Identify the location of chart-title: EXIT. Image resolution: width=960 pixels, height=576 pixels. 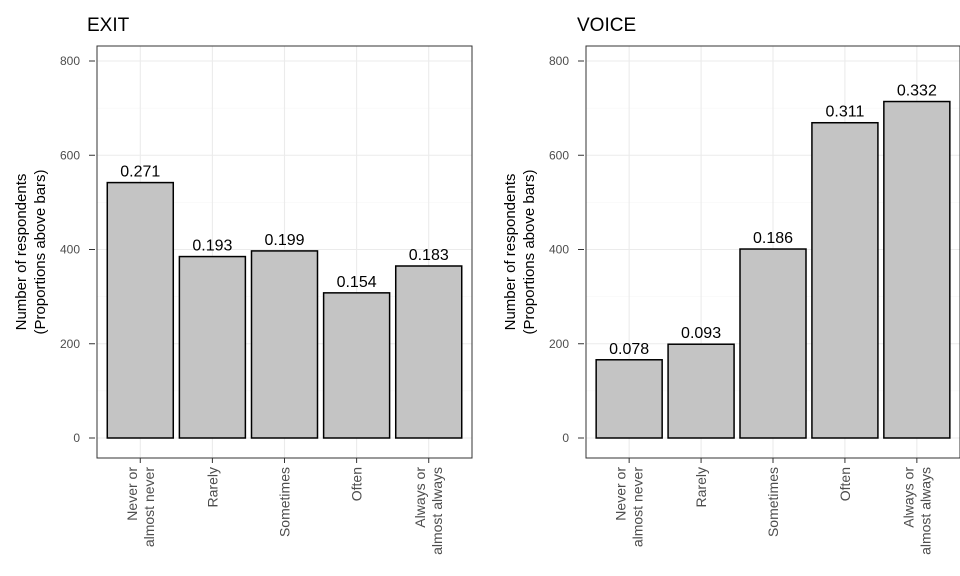
(108, 25).